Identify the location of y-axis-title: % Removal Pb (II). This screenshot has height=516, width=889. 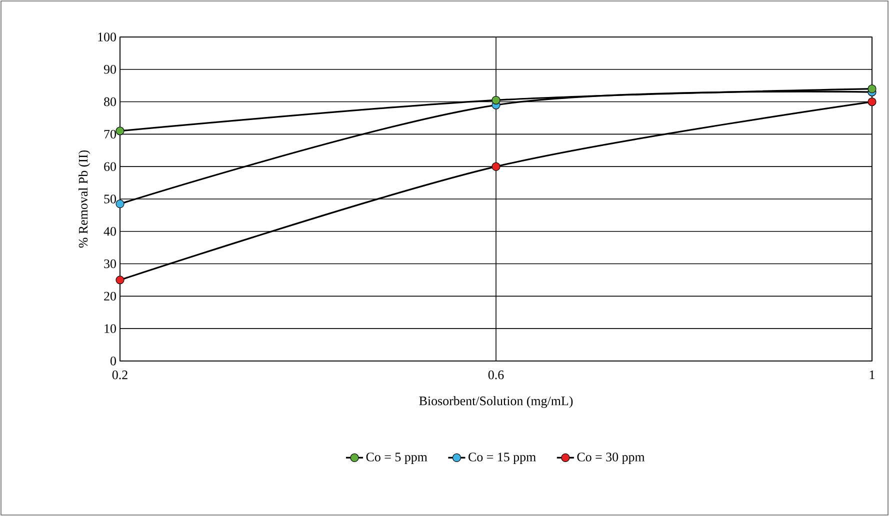
(84, 199).